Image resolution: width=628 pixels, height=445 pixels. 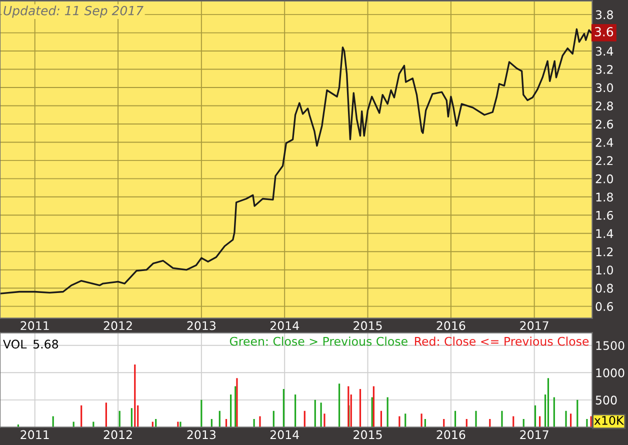 What do you see at coordinates (604, 288) in the screenshot?
I see `y-tick-label: 0.8` at bounding box center [604, 288].